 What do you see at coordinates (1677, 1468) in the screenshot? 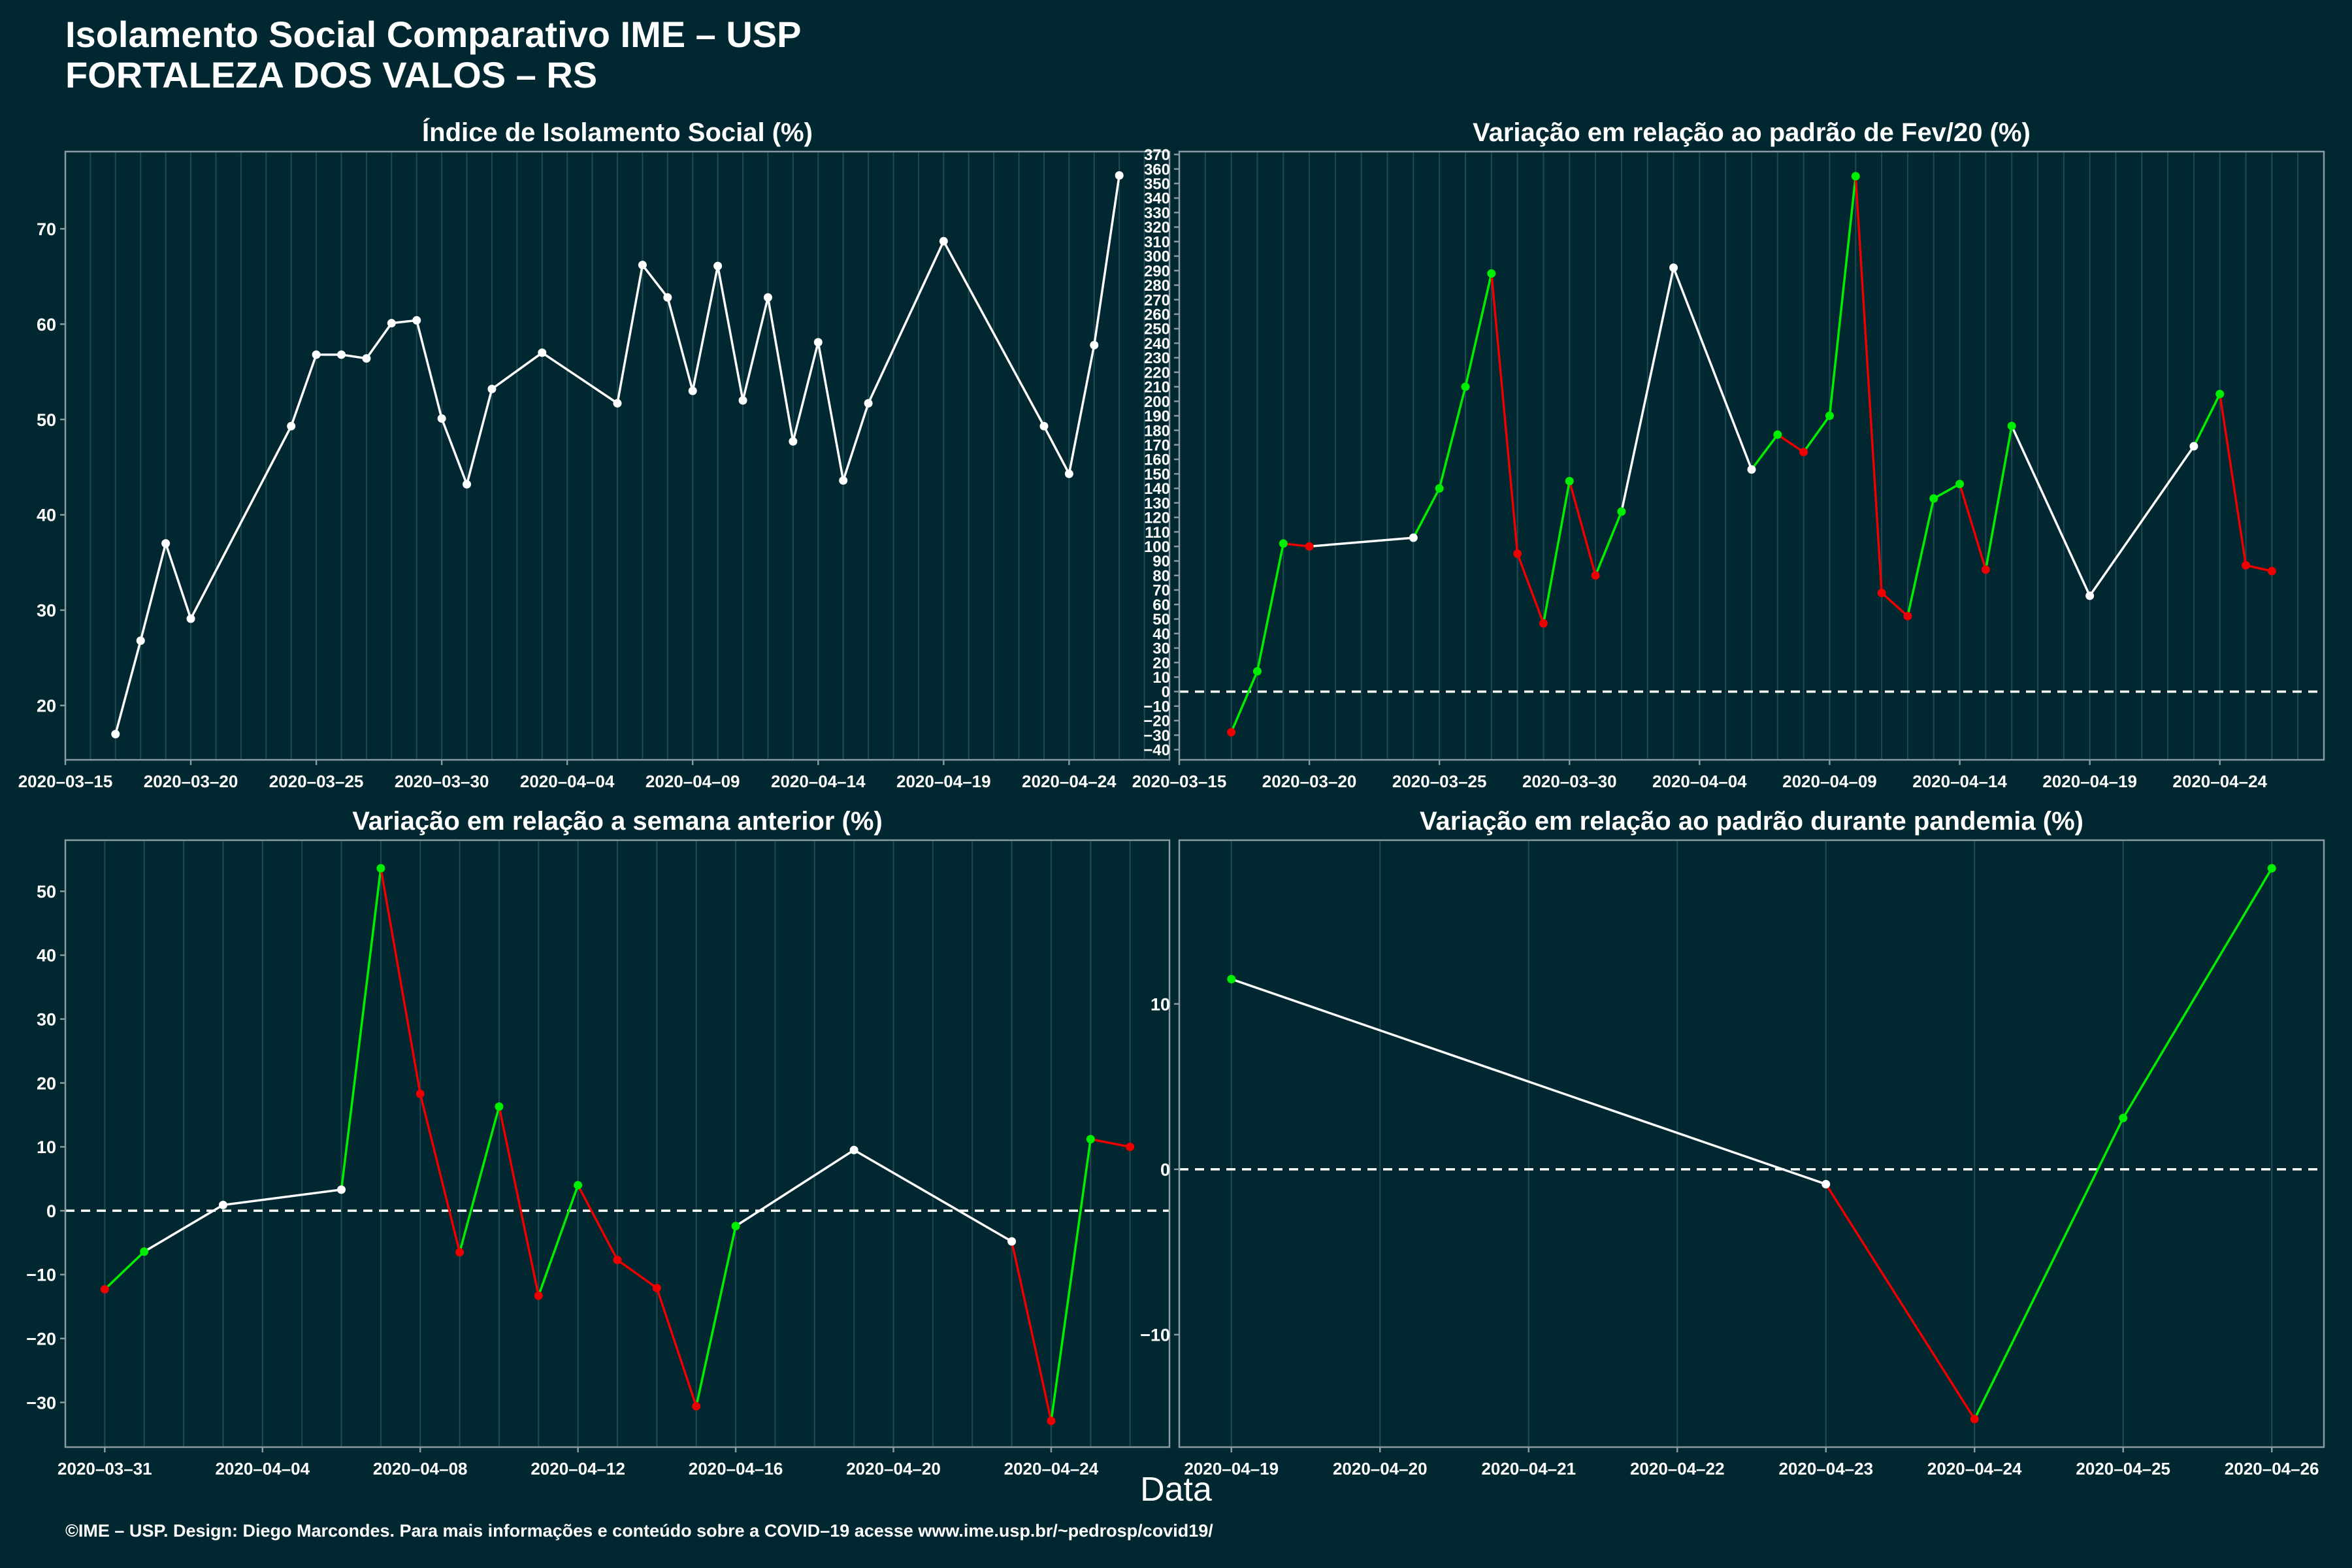
I see `x-tick-label: 2020–04–22` at bounding box center [1677, 1468].